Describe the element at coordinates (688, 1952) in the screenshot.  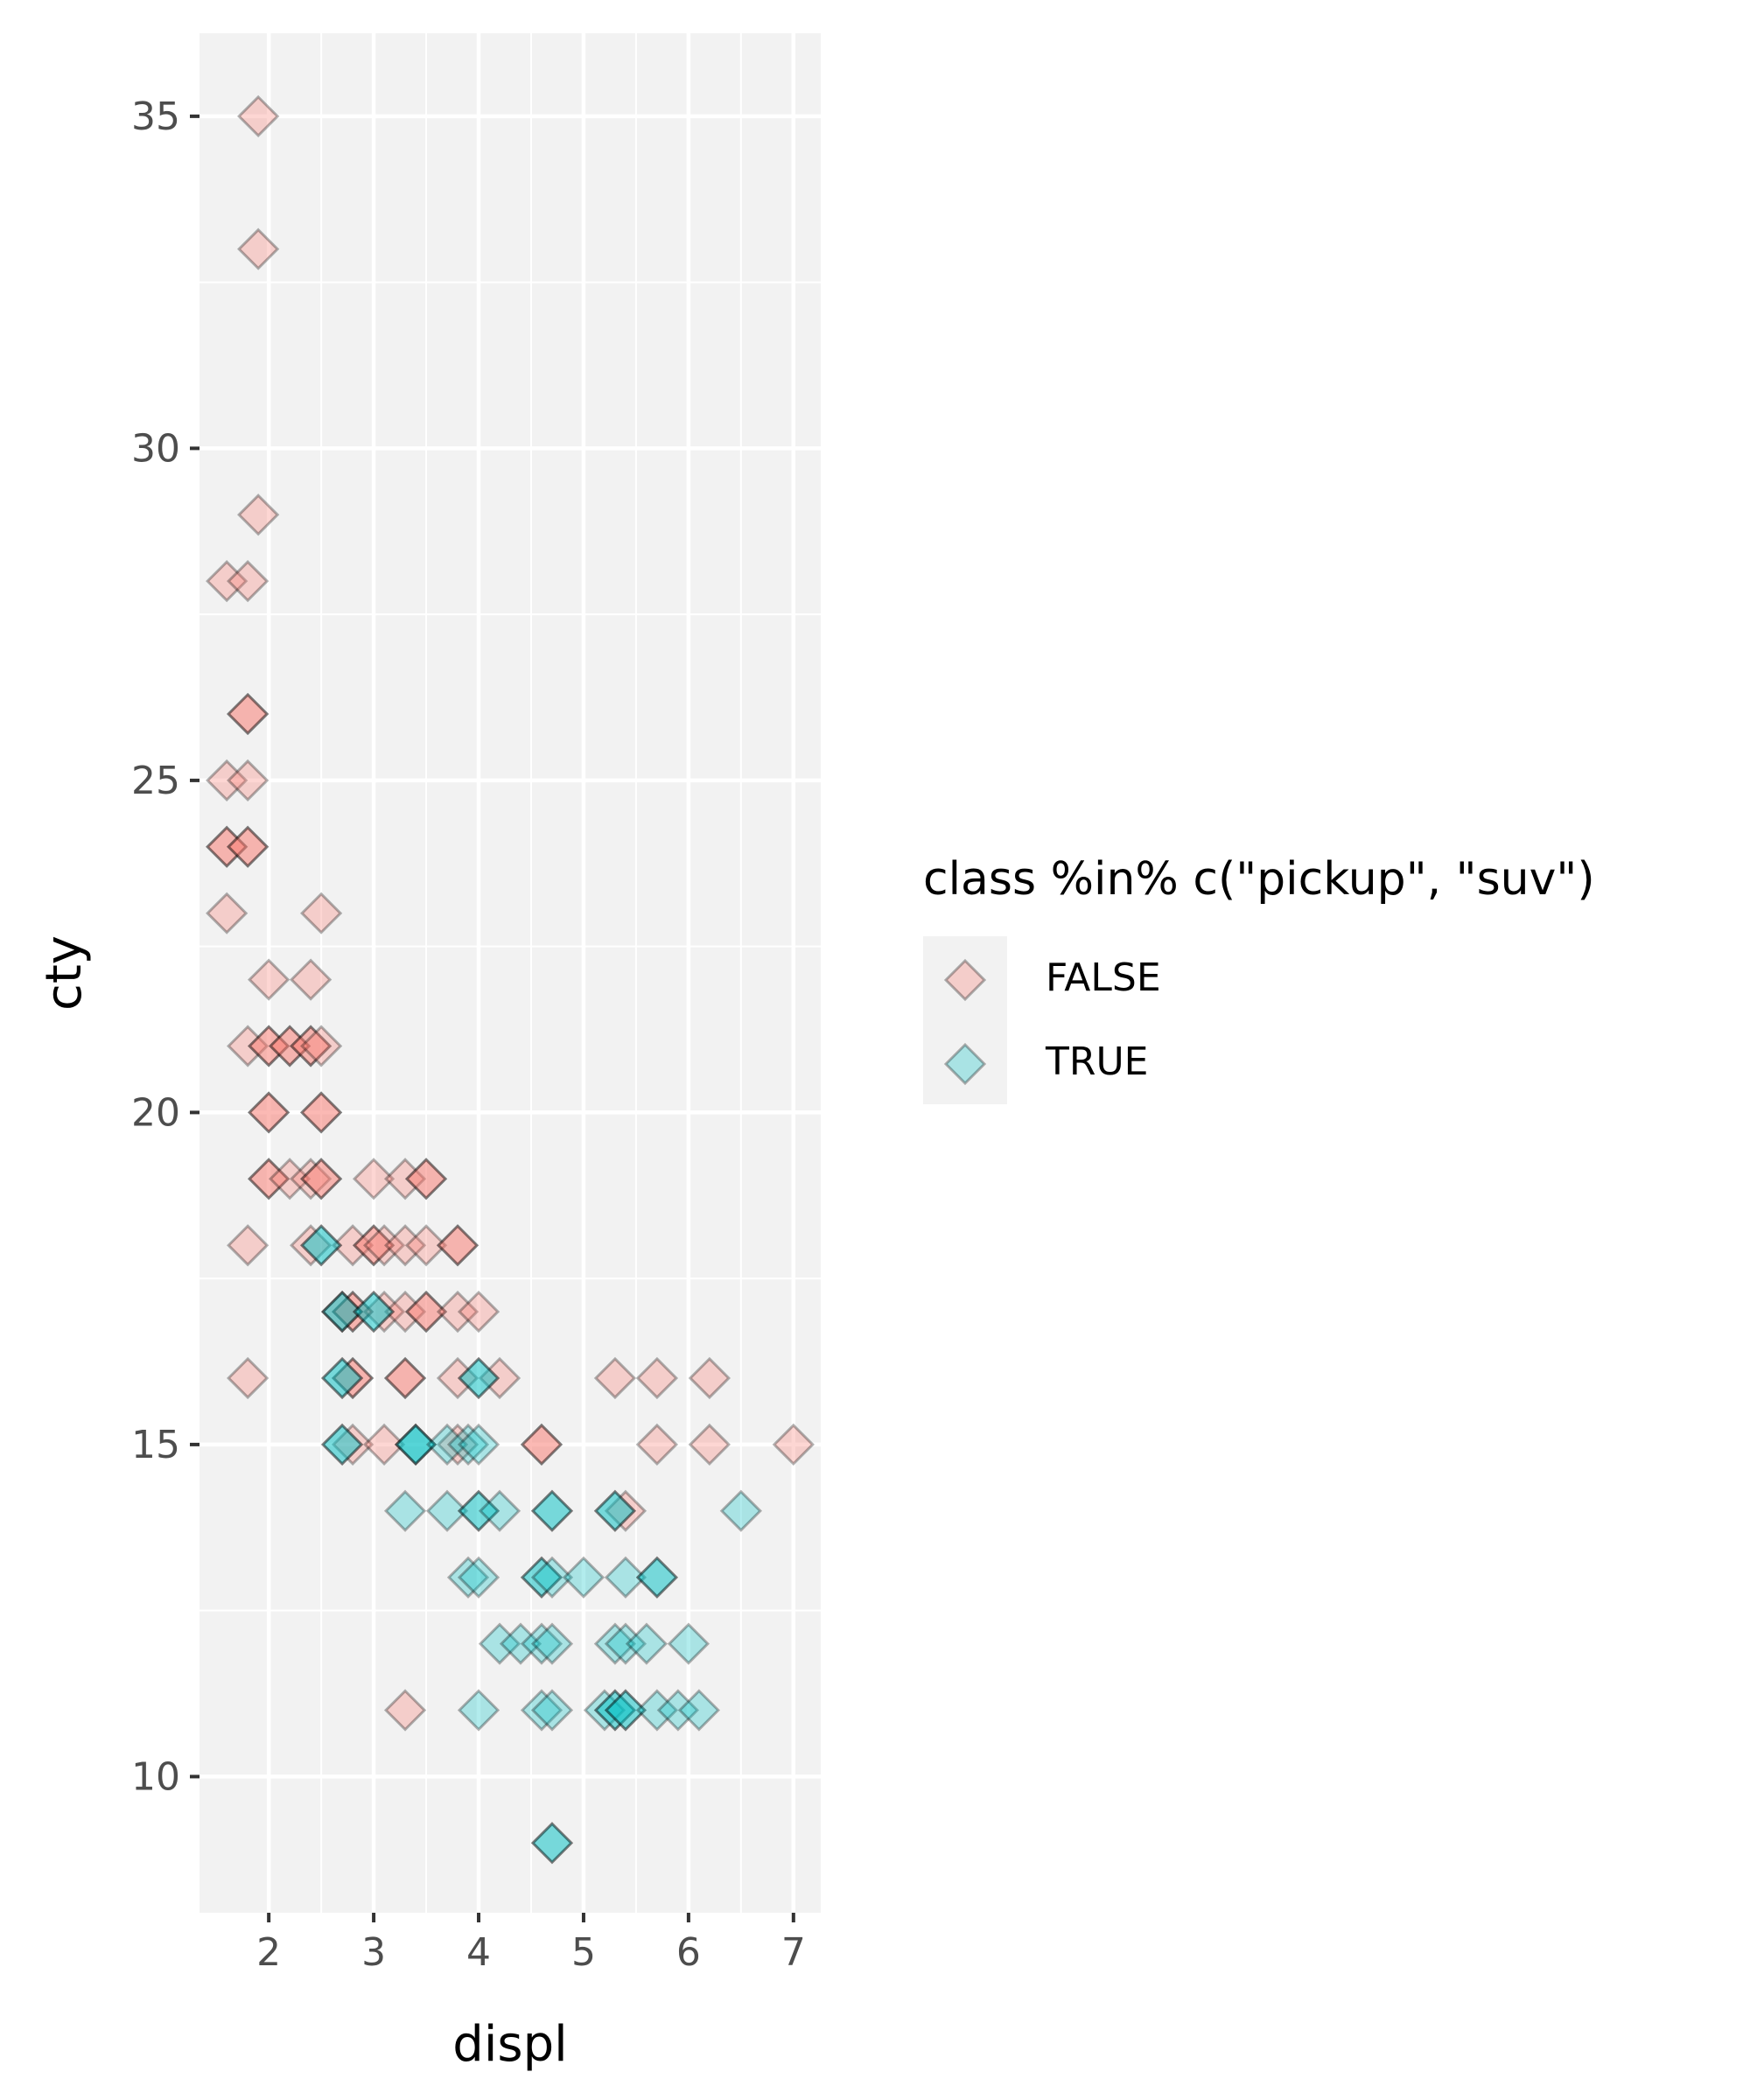
I see `x-tick-label: 6` at that location.